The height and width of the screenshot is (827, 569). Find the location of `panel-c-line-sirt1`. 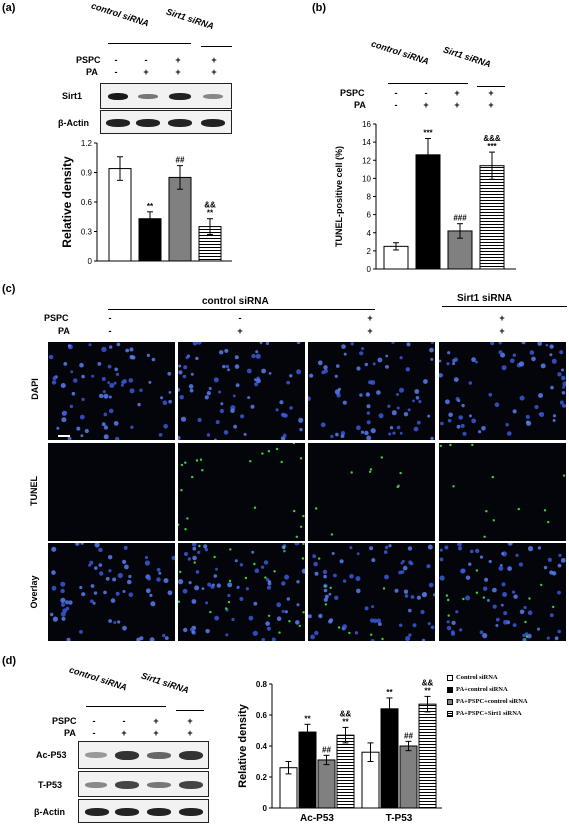

panel-c-line-sirt1 is located at coordinates (504, 306).